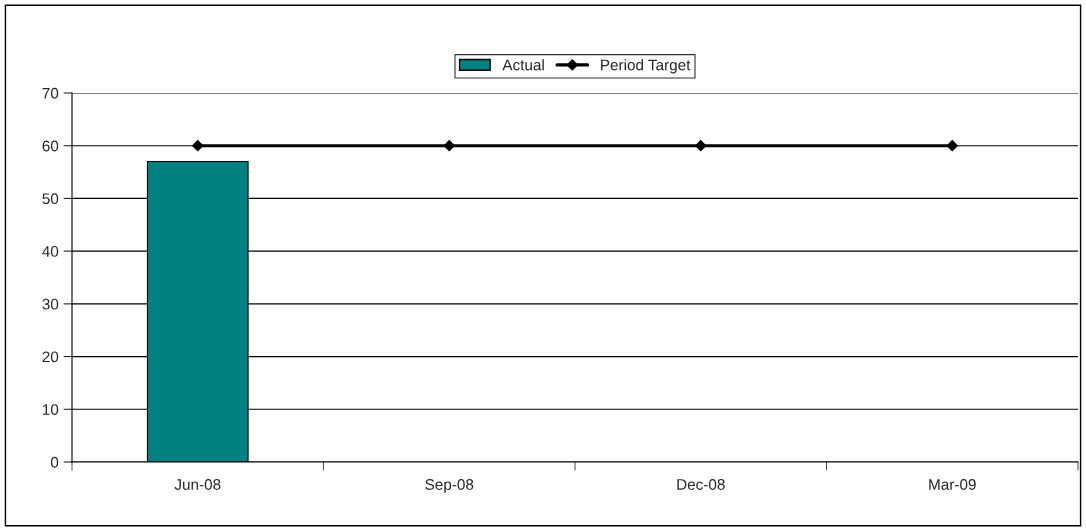 The width and height of the screenshot is (1086, 531). I want to click on y-tick-label: 50, so click(50, 199).